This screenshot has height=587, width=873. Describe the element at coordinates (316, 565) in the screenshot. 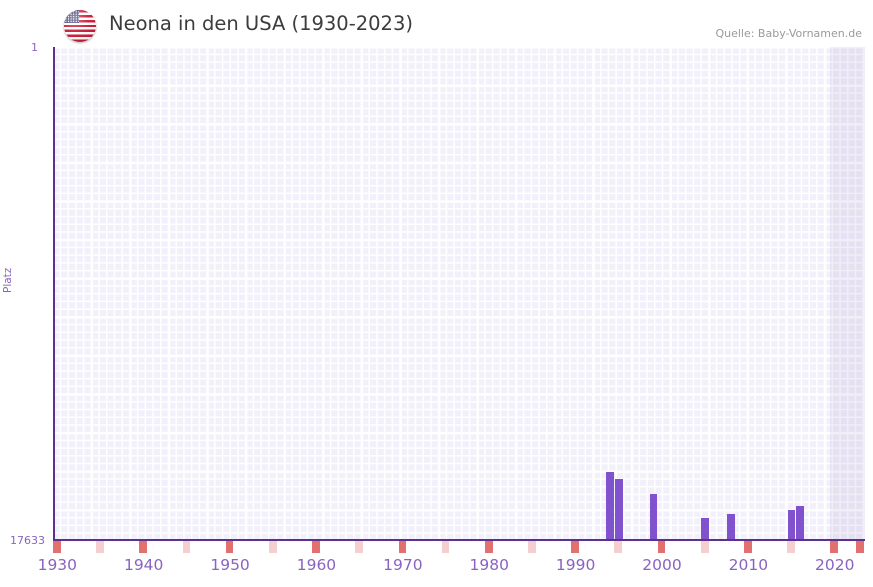

I see `x-axis-tick-label: 1960` at that location.